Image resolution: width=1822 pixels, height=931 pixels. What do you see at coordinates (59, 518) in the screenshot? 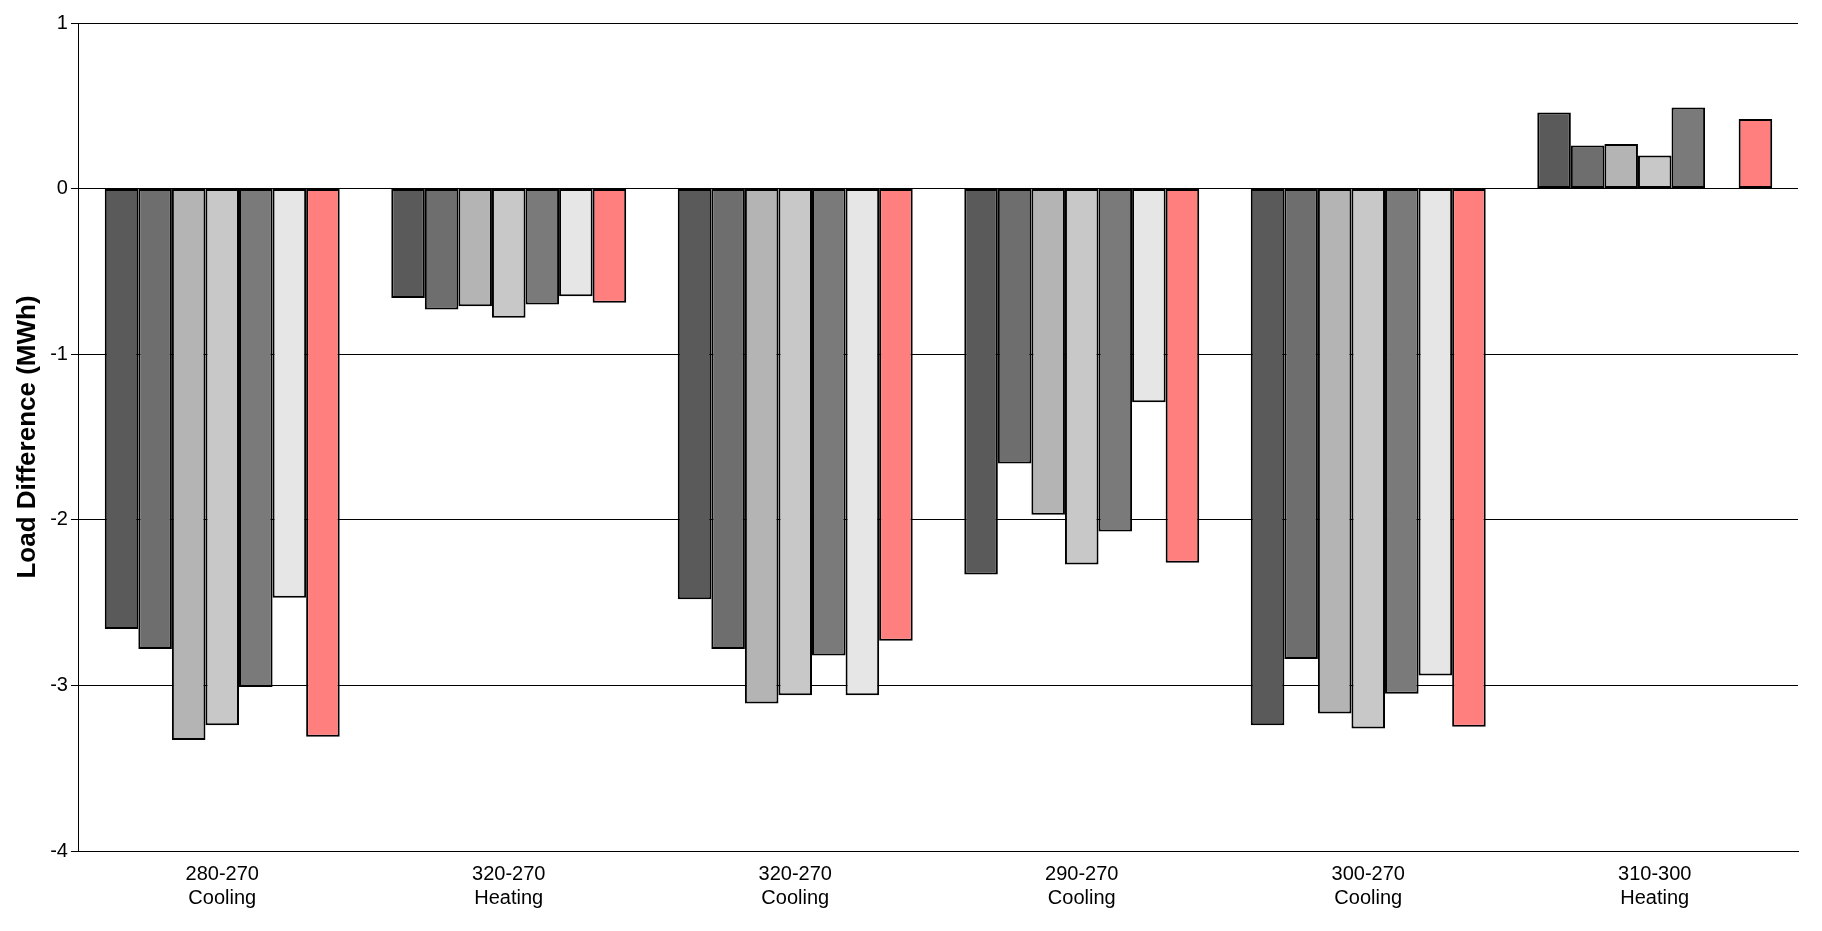
I see `y-tick-label: -2` at bounding box center [59, 518].